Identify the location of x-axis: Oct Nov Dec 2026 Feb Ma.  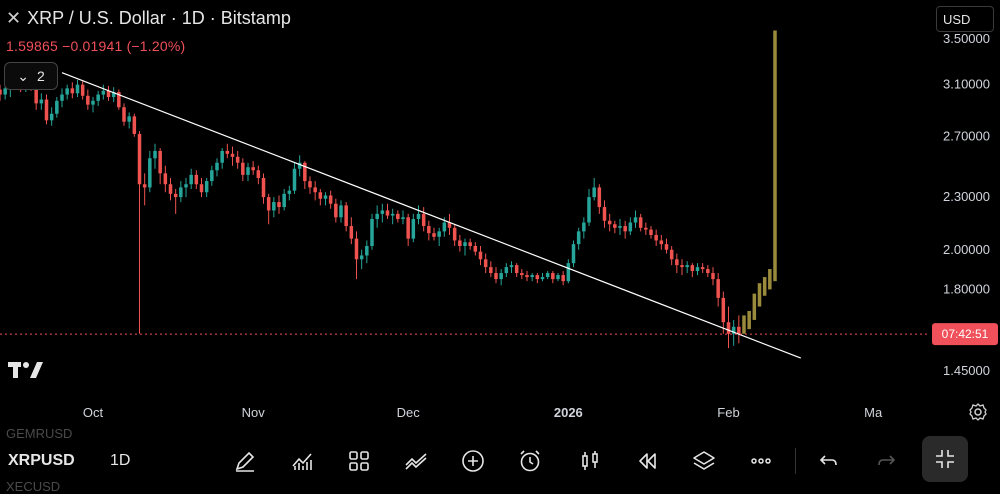
(483, 412).